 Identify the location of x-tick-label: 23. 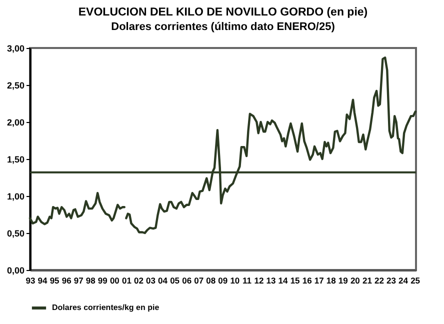
(391, 281).